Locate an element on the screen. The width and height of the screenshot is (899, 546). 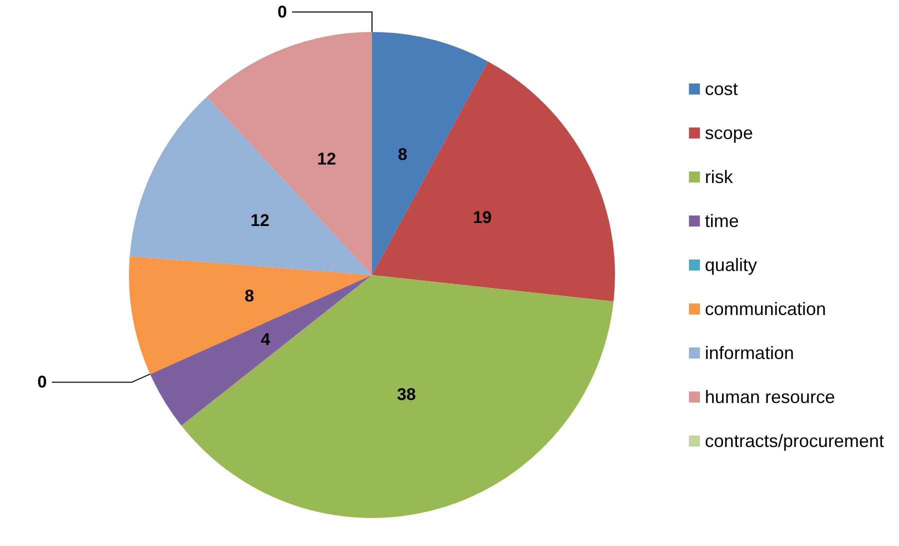
legend-label: time is located at coordinates (721, 221).